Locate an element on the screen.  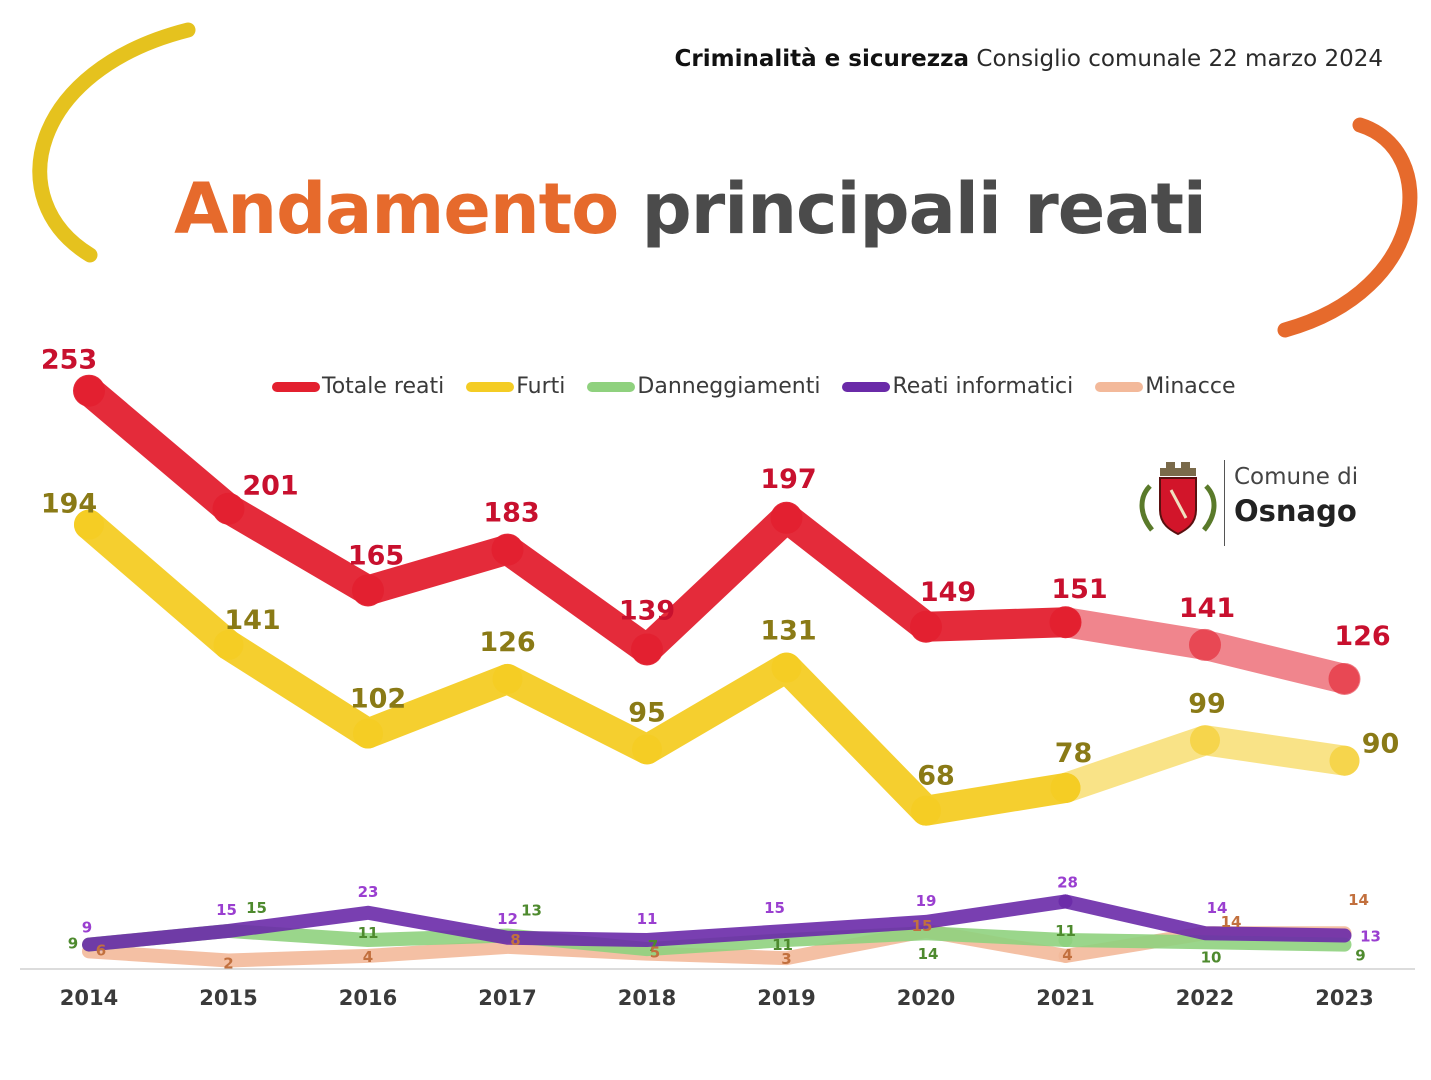
data-label-minacce: 4 is located at coordinates (1067, 955).